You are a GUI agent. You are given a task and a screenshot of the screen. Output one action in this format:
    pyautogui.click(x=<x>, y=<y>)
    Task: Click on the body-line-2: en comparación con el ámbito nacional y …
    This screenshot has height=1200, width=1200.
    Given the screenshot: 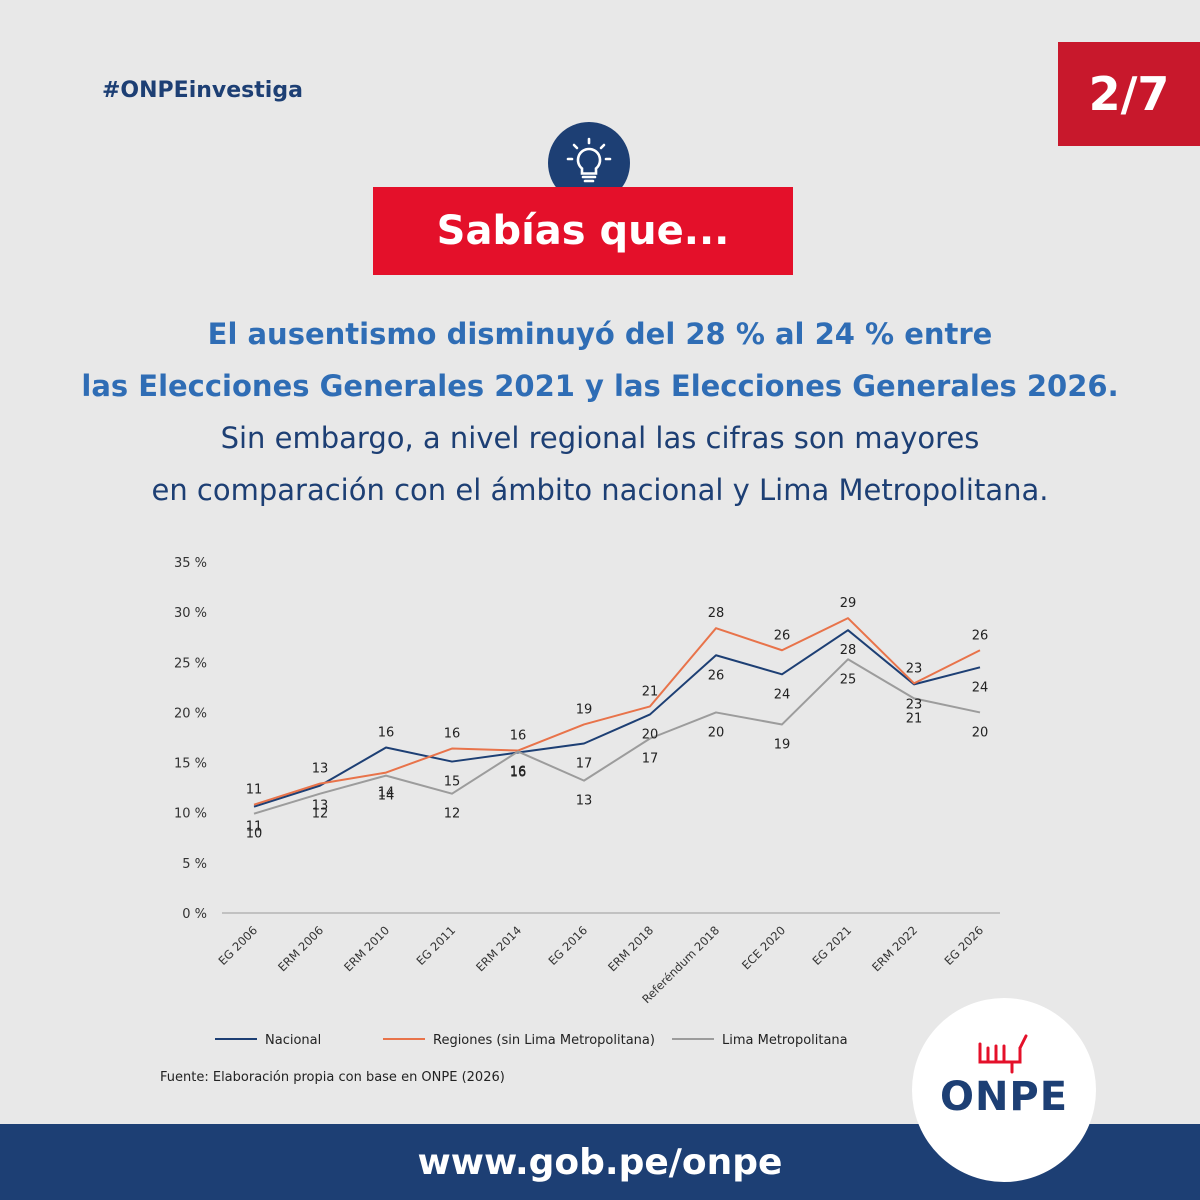 What is the action you would take?
    pyautogui.click(x=600, y=490)
    